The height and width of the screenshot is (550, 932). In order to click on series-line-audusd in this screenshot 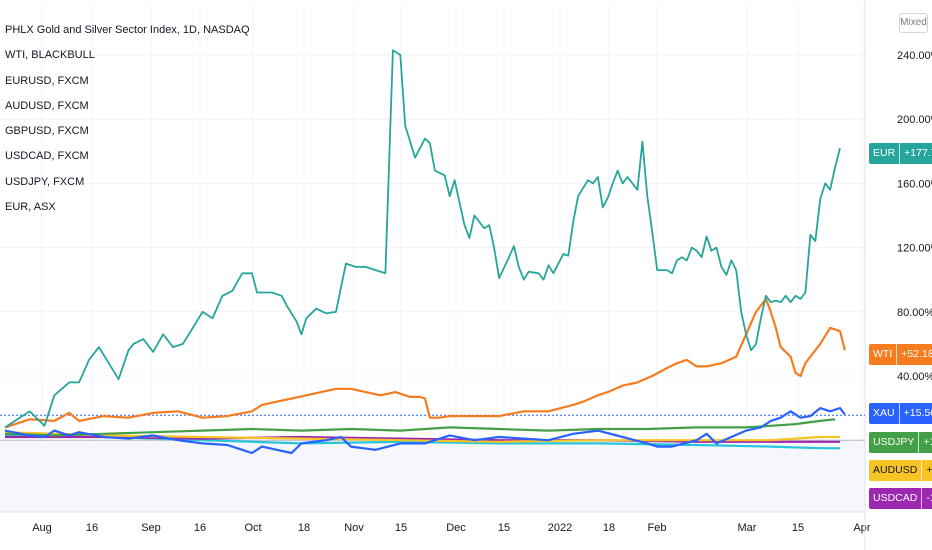, I will do `click(422, 437)`.